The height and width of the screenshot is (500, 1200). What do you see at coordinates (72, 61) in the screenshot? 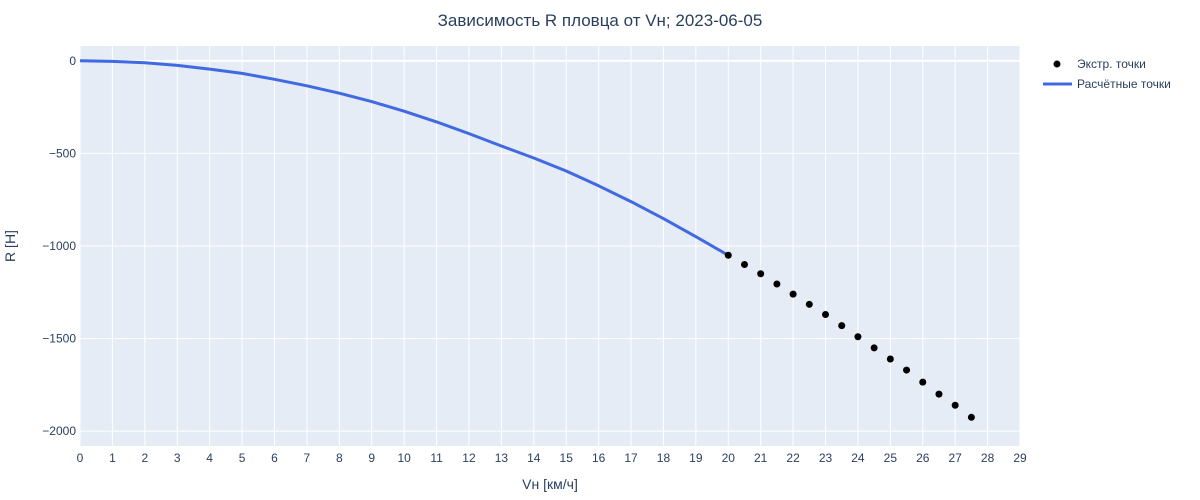
I see `y-tick-label: 0` at bounding box center [72, 61].